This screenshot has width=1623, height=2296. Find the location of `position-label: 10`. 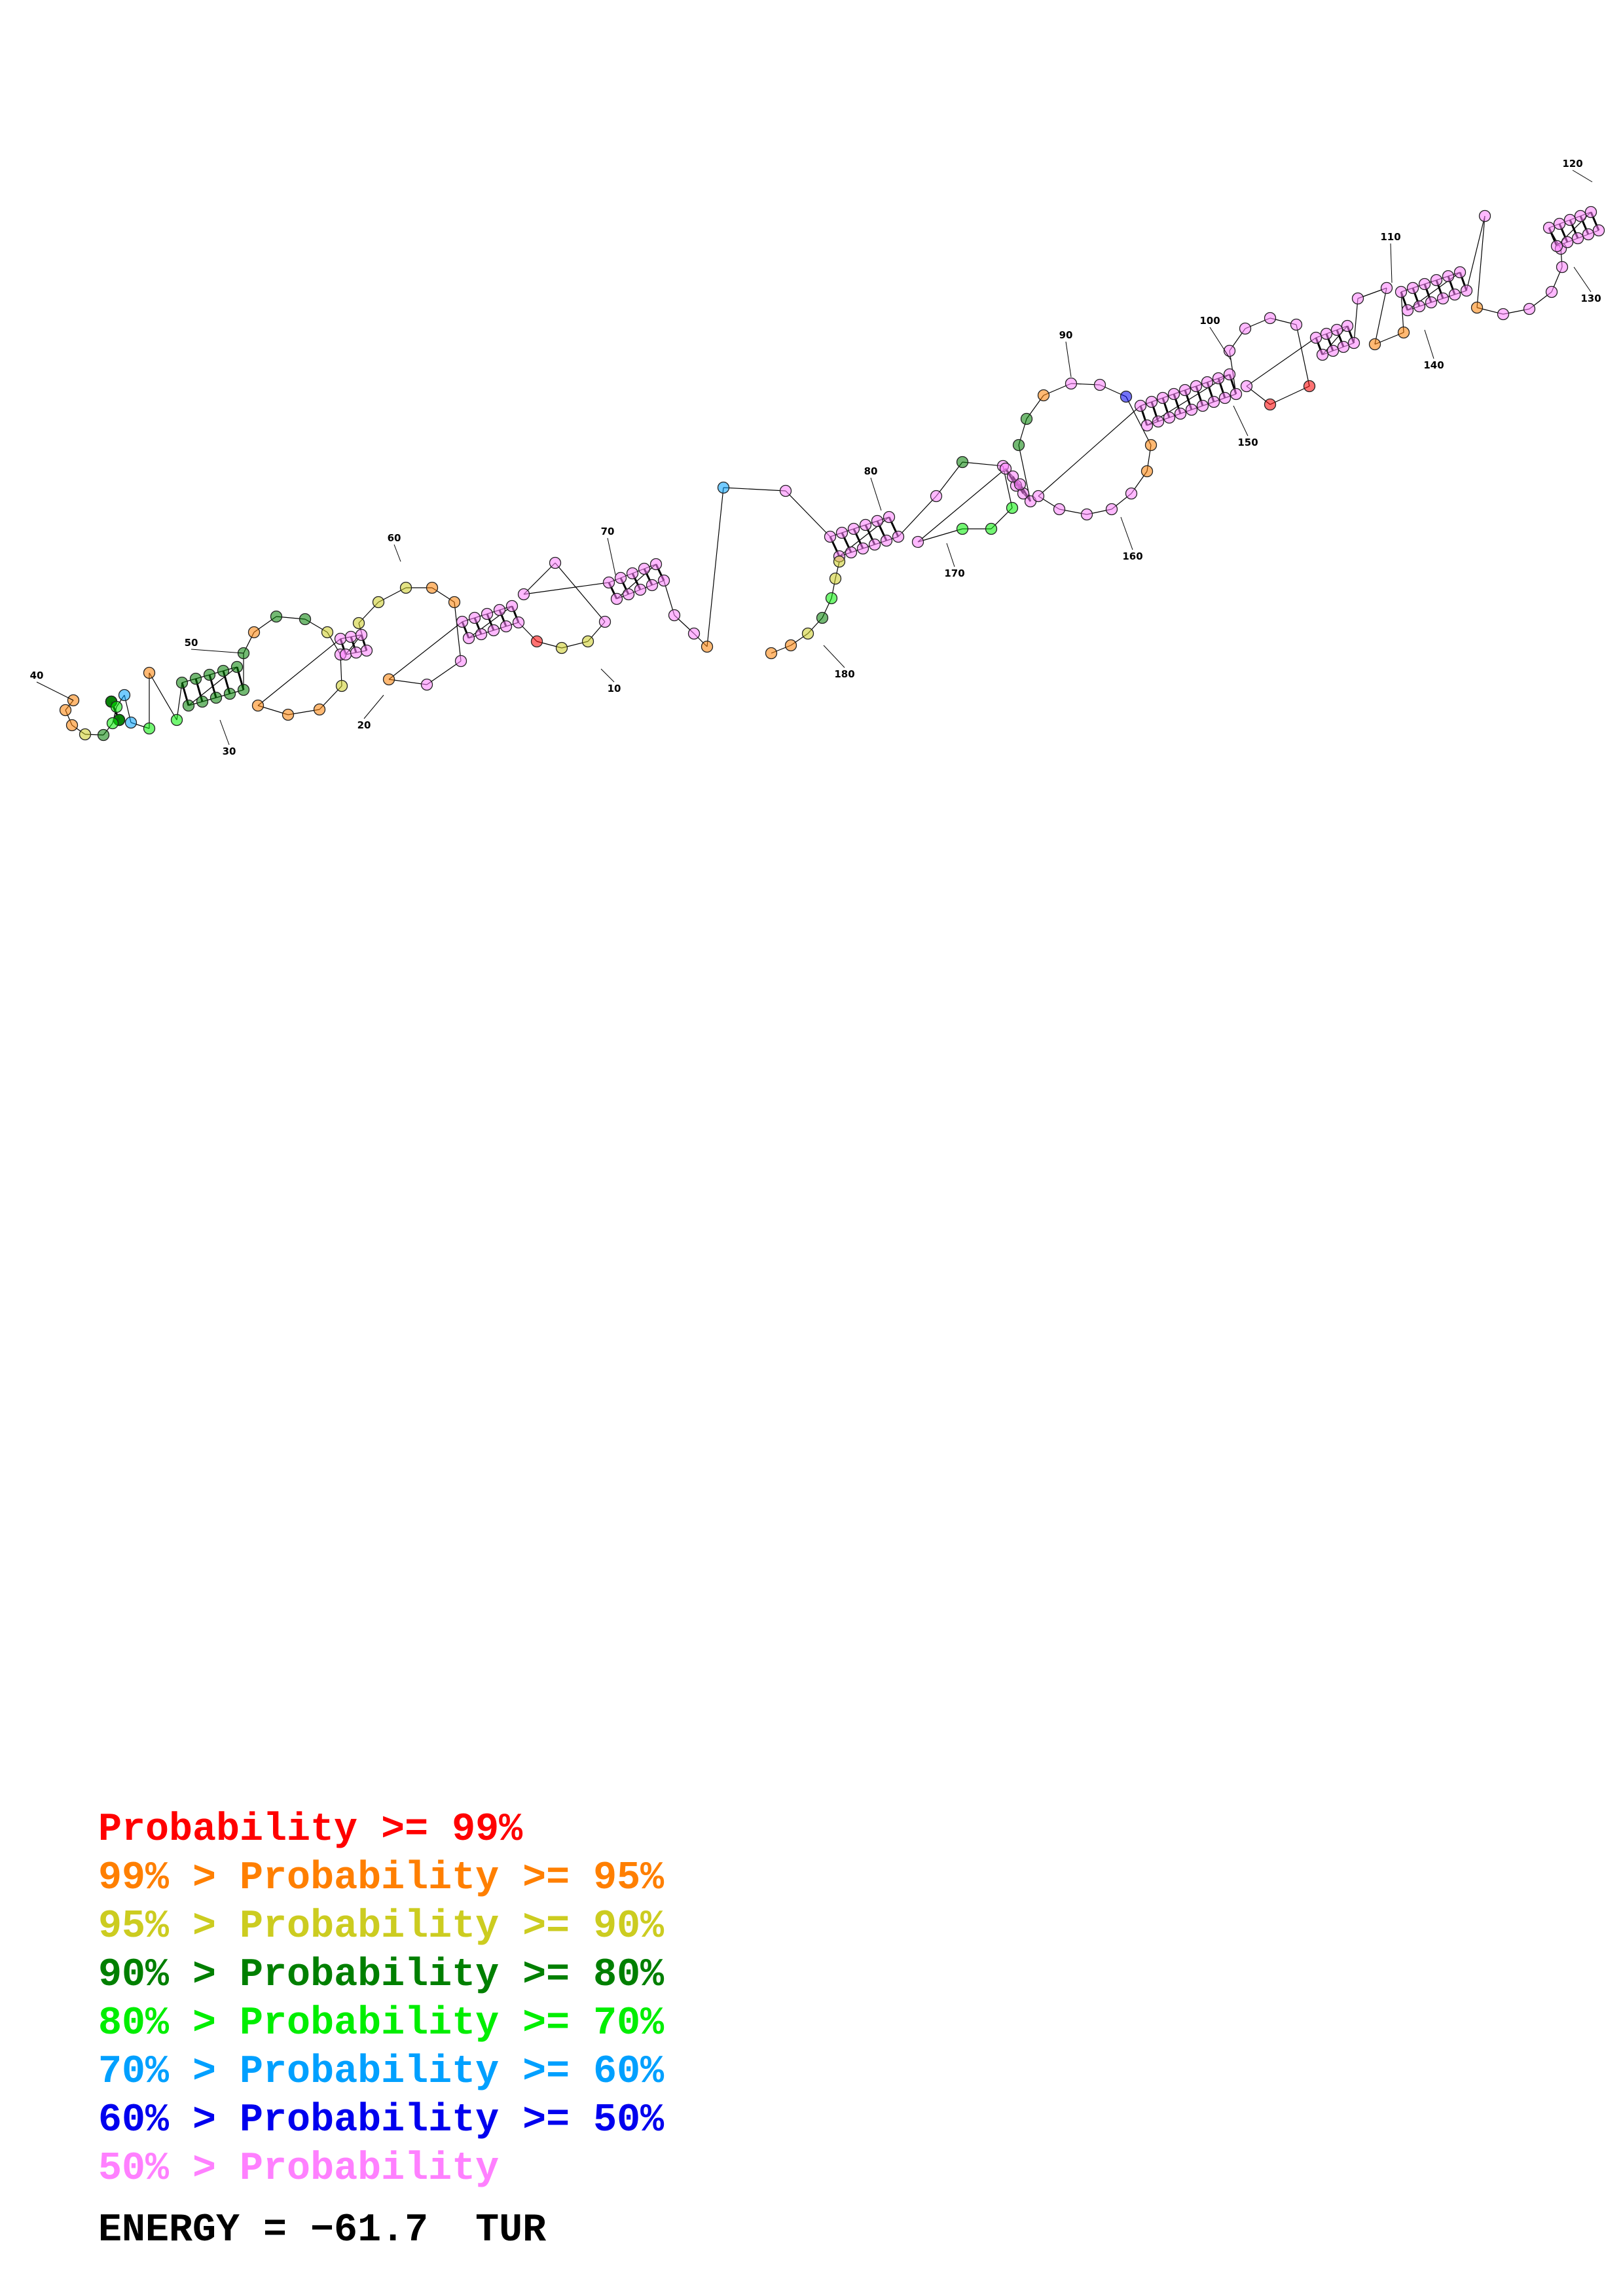

position-label: 10 is located at coordinates (614, 688).